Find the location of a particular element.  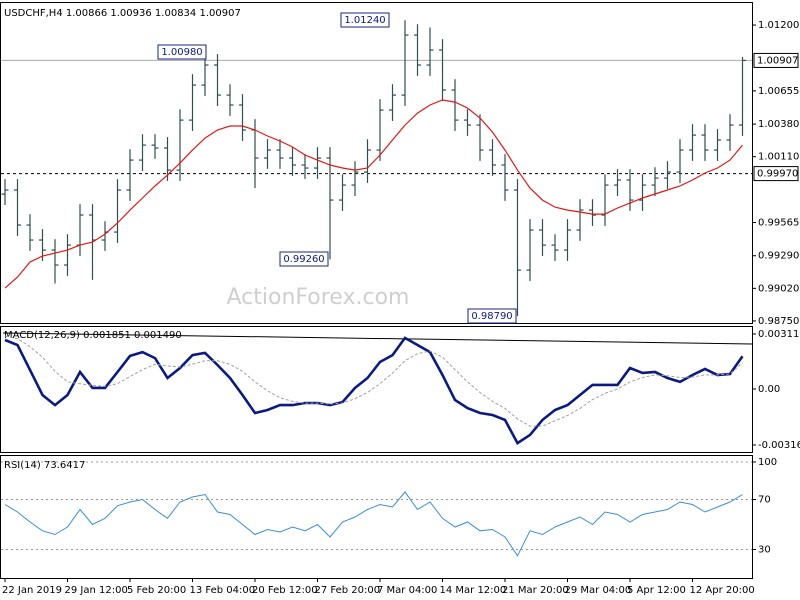

x-tick-label: 14 Mar 12:00 is located at coordinates (473, 590).